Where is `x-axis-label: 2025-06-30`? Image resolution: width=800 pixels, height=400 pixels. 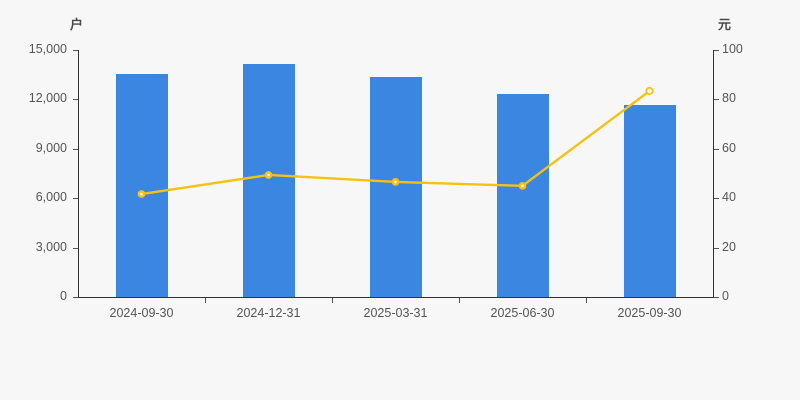 x-axis-label: 2025-06-30 is located at coordinates (522, 313).